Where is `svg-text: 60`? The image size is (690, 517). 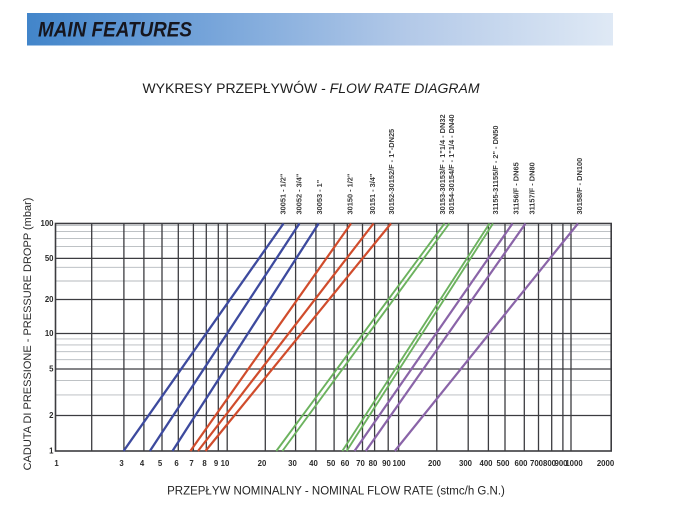
svg-text: 60 is located at coordinates (345, 463).